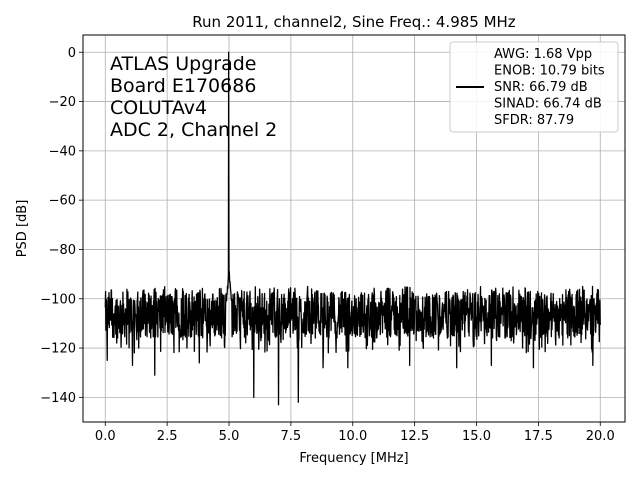 The height and width of the screenshot is (480, 640). I want to click on x-tick-label: 15.0, so click(476, 436).